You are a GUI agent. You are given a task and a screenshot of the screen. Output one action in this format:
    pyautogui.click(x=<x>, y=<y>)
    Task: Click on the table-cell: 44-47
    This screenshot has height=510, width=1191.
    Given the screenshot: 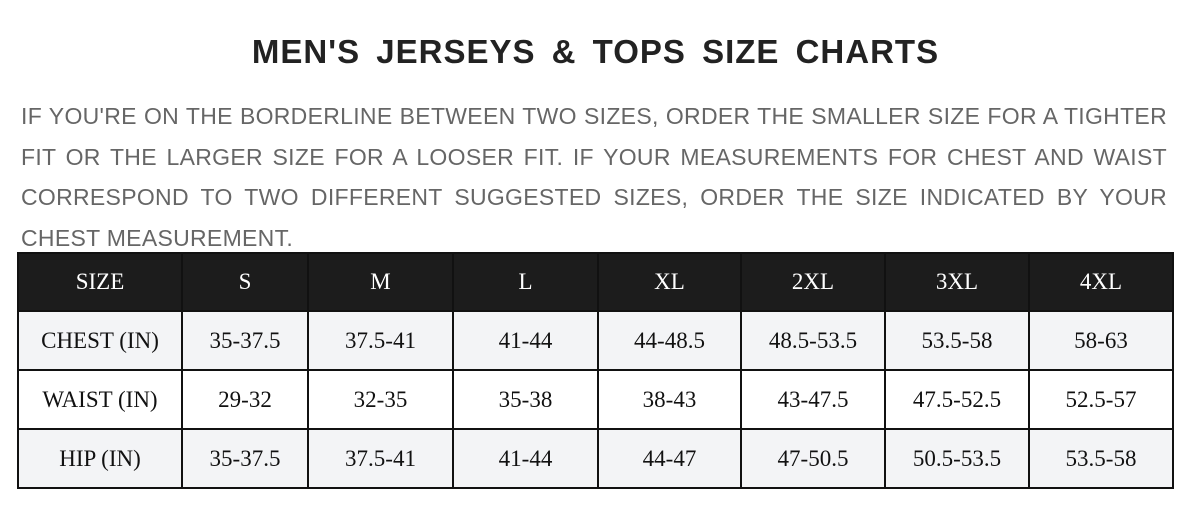 What is the action you would take?
    pyautogui.click(x=669, y=458)
    